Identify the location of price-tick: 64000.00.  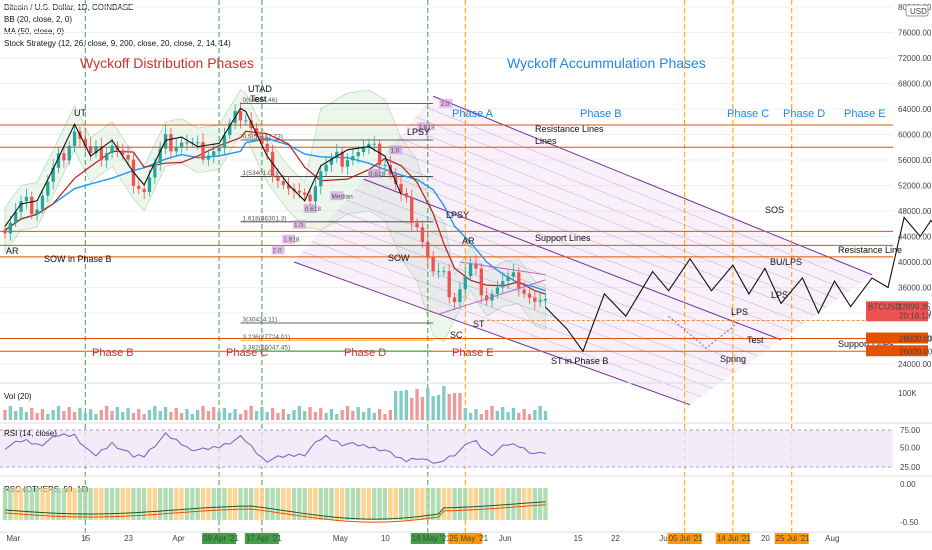
(915, 109).